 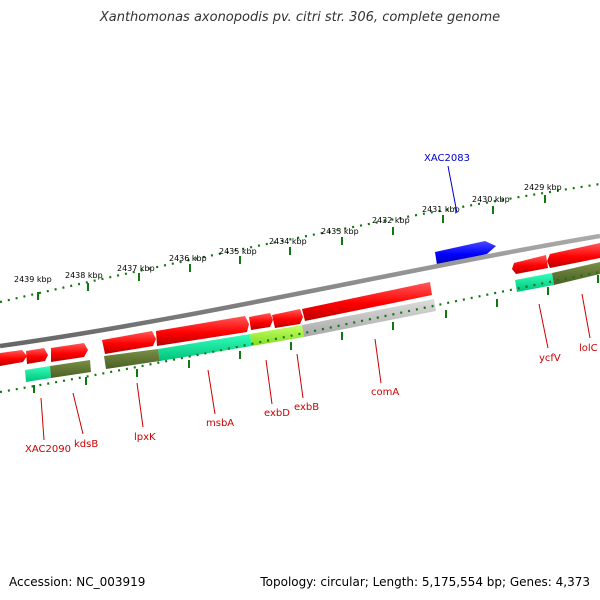 I want to click on scale-tick-label: 2434 kbp, so click(x=288, y=241).